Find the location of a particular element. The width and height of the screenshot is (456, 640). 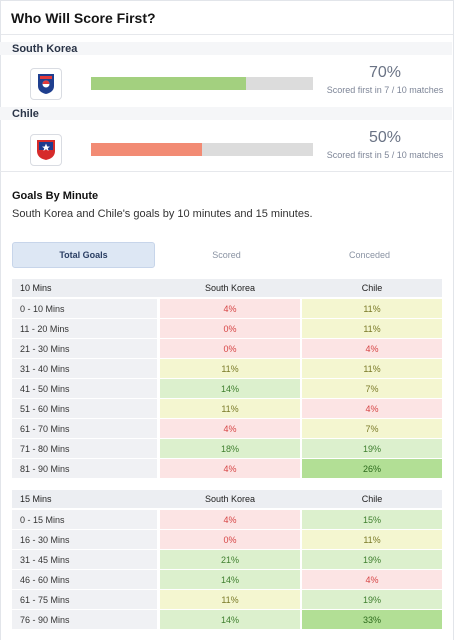

row-interval-label: 31 - 40 Mins is located at coordinates (84, 368).